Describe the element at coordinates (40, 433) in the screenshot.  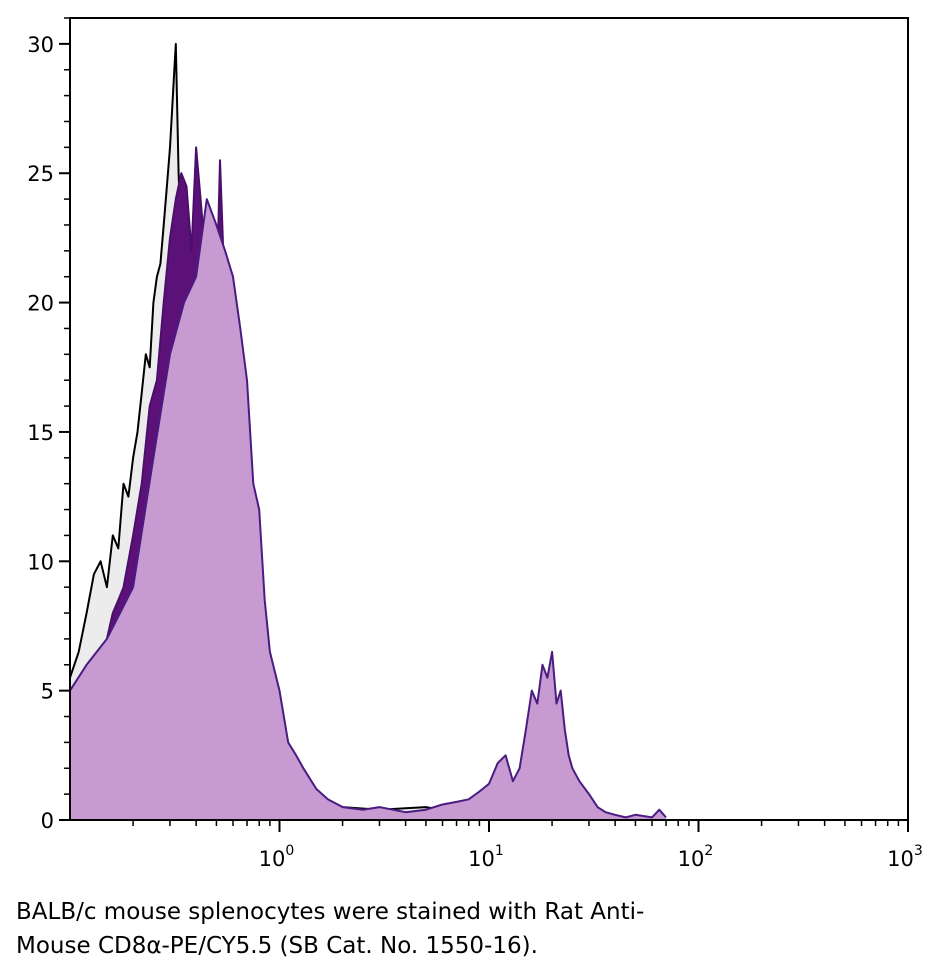
I see `y-tick-label: 15` at that location.